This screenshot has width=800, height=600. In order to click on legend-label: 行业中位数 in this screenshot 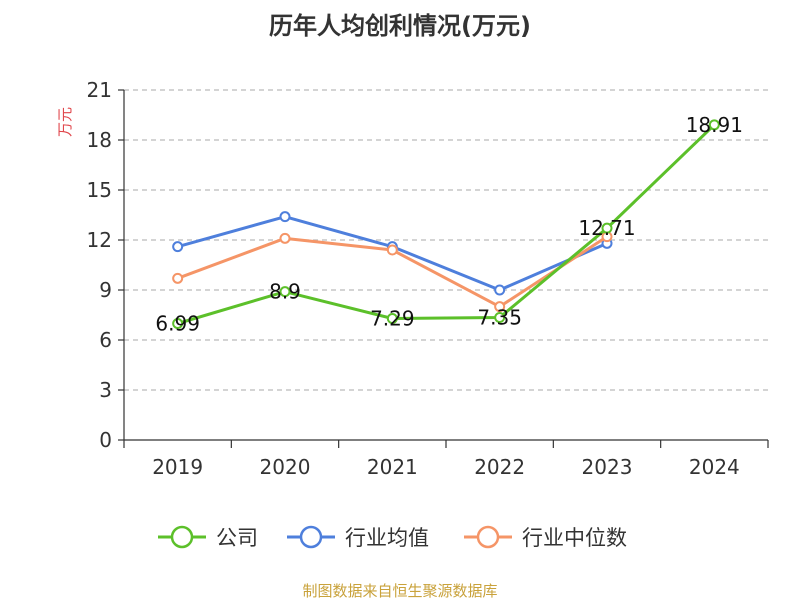, I will do `click(574, 538)`.